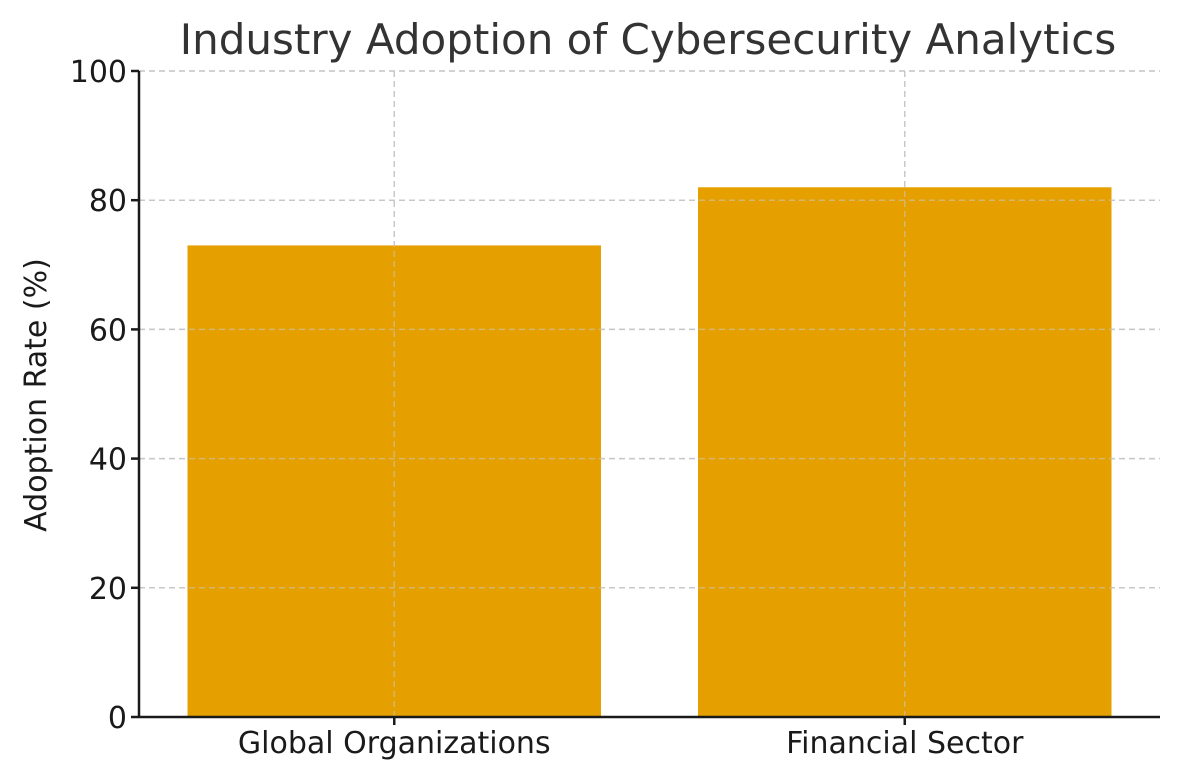 The height and width of the screenshot is (780, 1180). Describe the element at coordinates (108, 201) in the screenshot. I see `y-tick-label: 80` at that location.